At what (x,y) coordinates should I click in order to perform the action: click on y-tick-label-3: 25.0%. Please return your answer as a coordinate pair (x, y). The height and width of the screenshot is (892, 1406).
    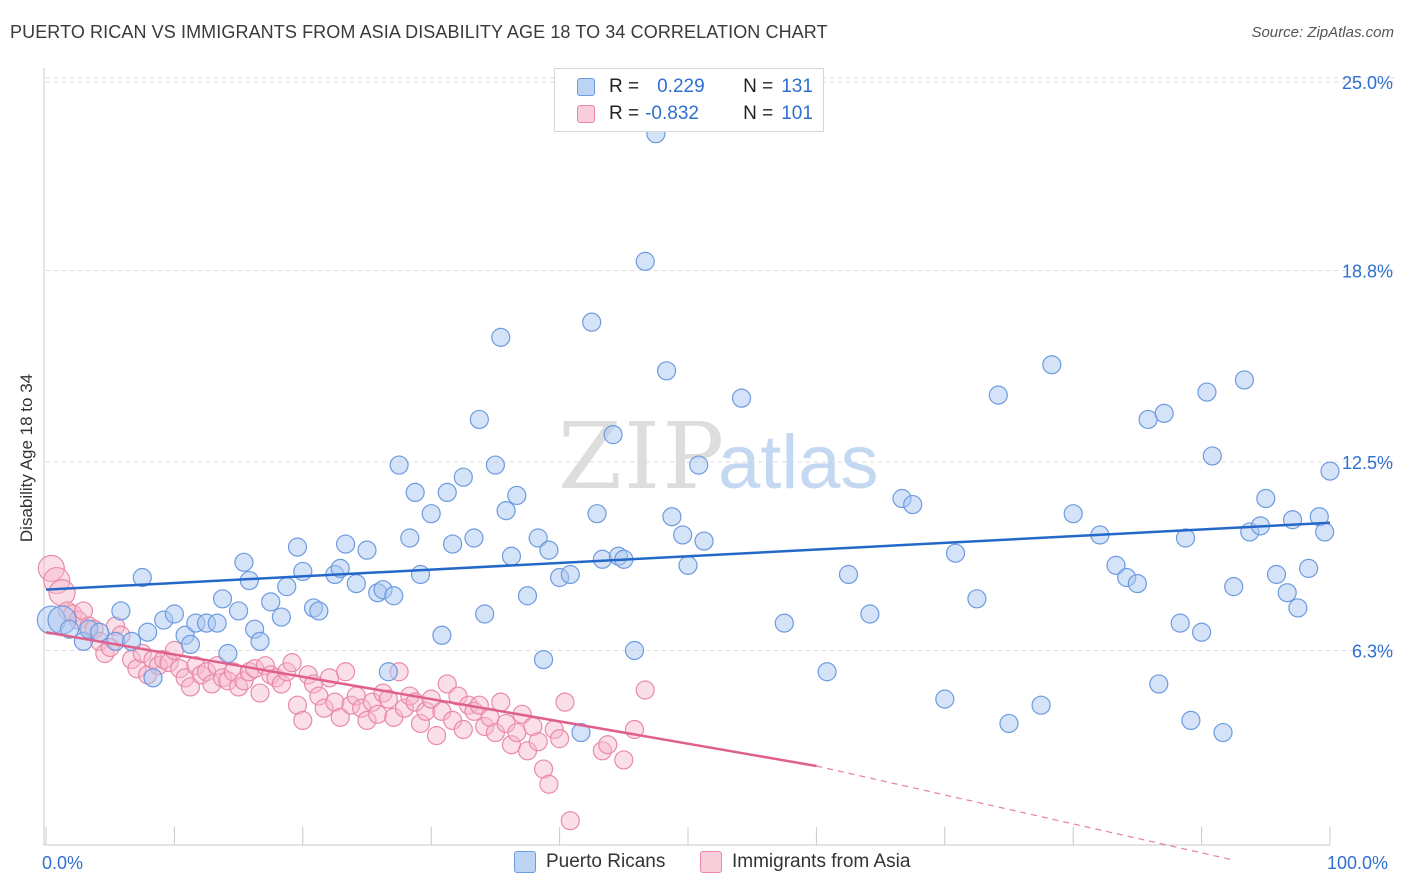
    Looking at the image, I should click on (1367, 83).